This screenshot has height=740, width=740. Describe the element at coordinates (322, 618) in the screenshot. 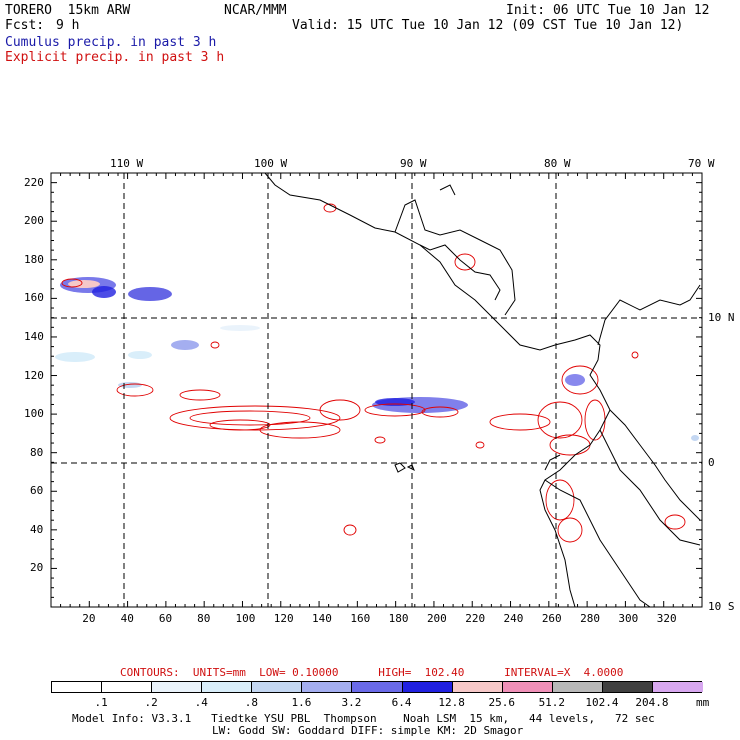

I see `x-tick-label: 140` at that location.